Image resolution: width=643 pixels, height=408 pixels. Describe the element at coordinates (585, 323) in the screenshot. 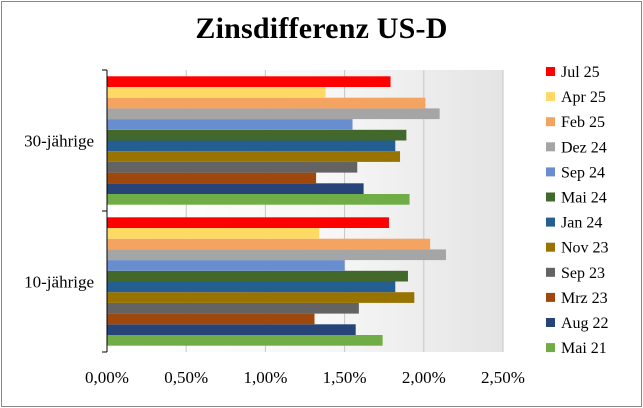

I see `legend-label: Aug 22` at that location.